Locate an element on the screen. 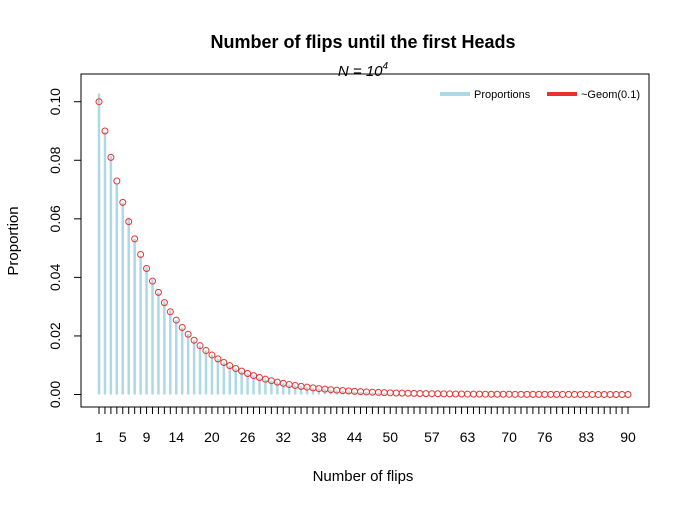 Image resolution: width=690 pixels, height=505 pixels. x-tick-label: 9 is located at coordinates (147, 437).